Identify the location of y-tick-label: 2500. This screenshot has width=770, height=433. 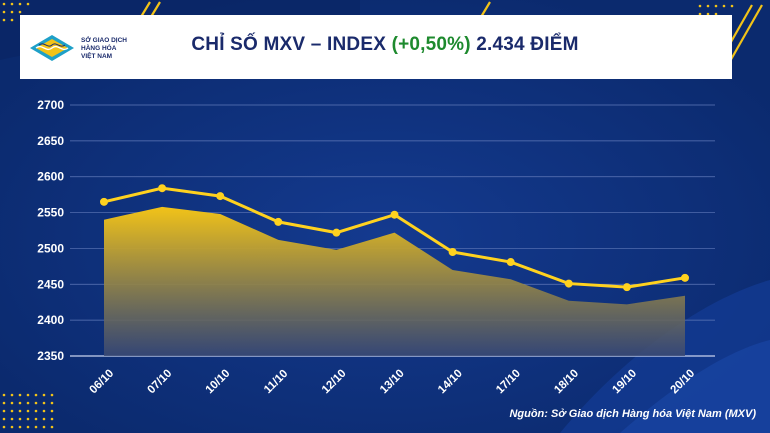
(50, 248).